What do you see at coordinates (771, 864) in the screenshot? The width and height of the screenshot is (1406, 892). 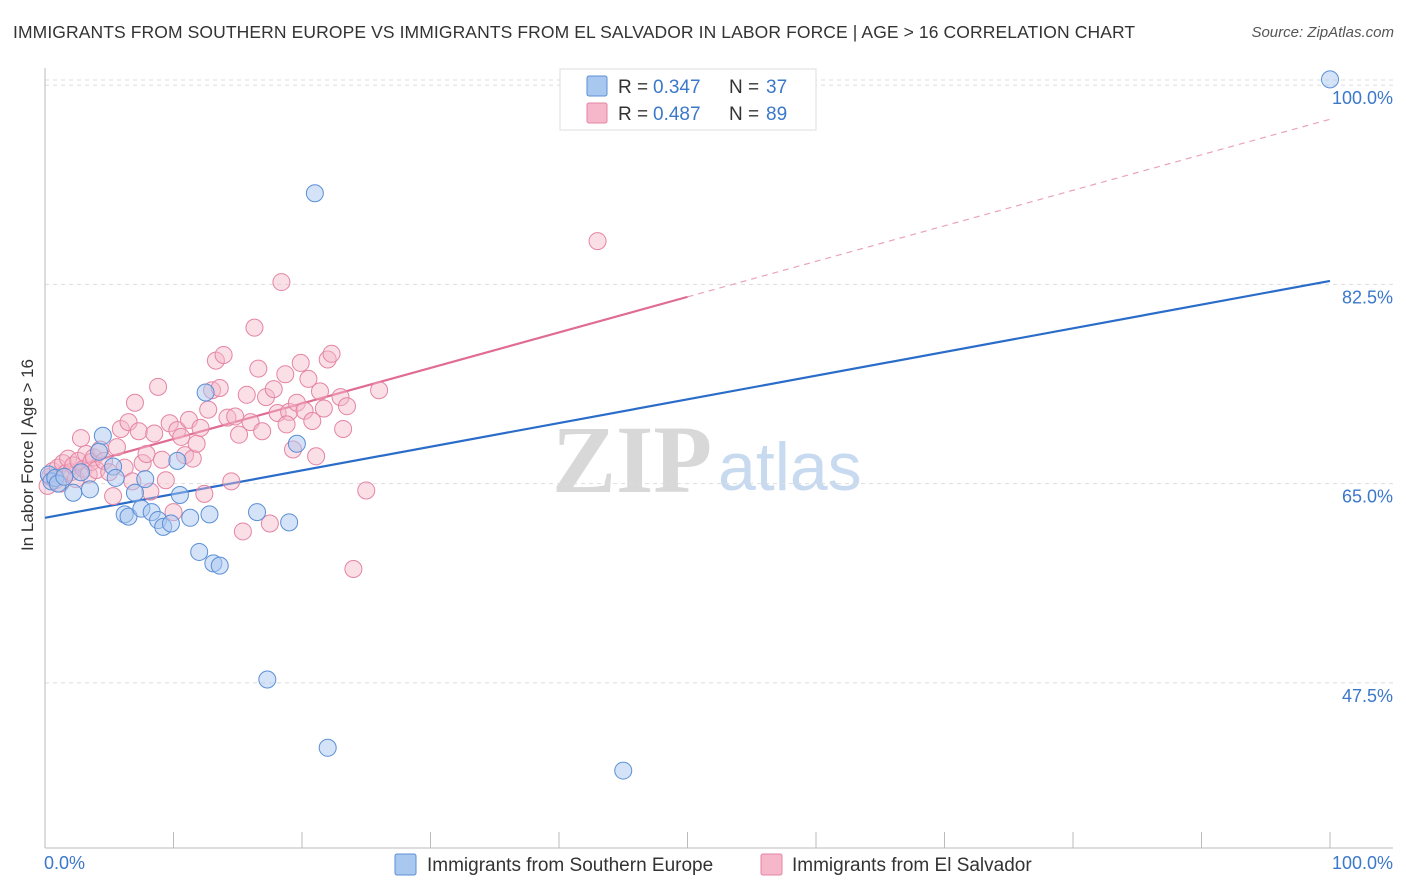 I see `bottom-legend-swatch-pink` at bounding box center [771, 864].